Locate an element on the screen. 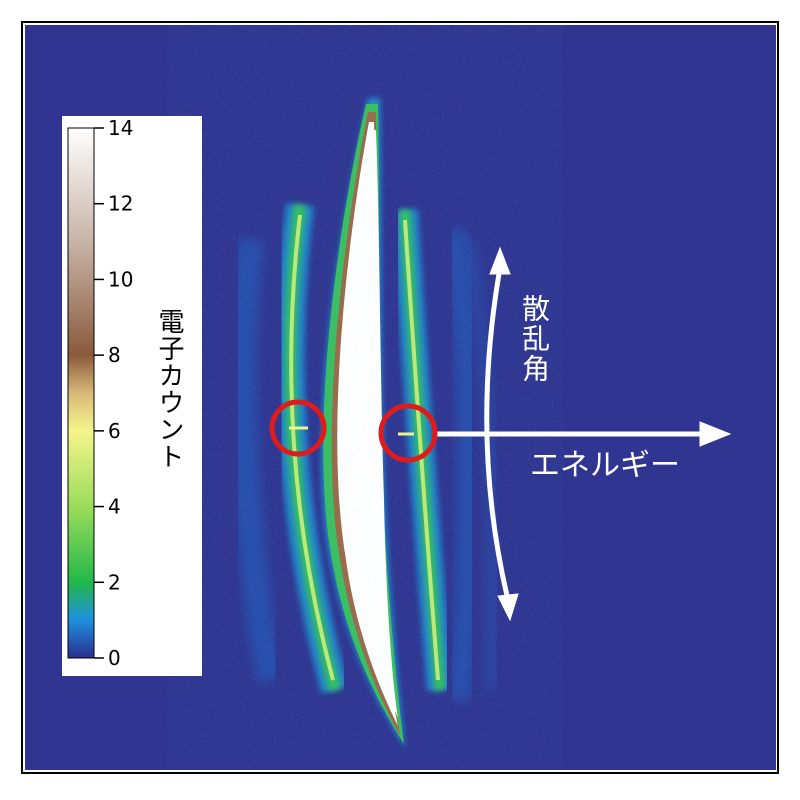  colorbar-tick-label: 14 is located at coordinates (120, 128).